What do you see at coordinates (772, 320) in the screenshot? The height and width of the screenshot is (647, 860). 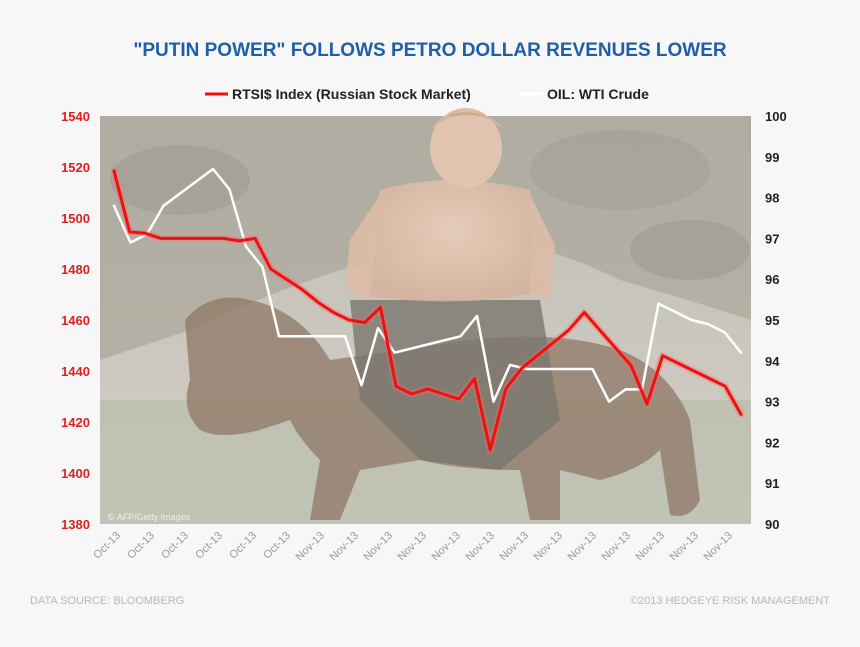 I see `right-tick-label: 95` at bounding box center [772, 320].